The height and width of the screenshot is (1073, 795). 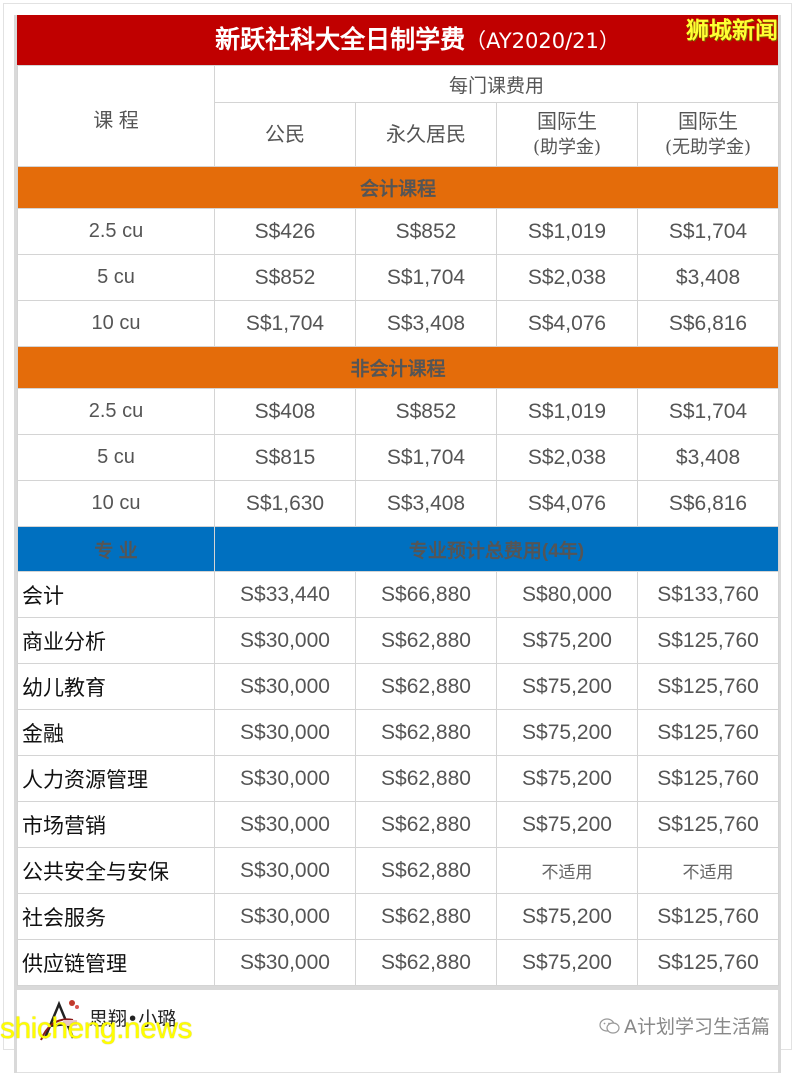 I want to click on fee-cell: S$1,630, so click(x=285, y=503).